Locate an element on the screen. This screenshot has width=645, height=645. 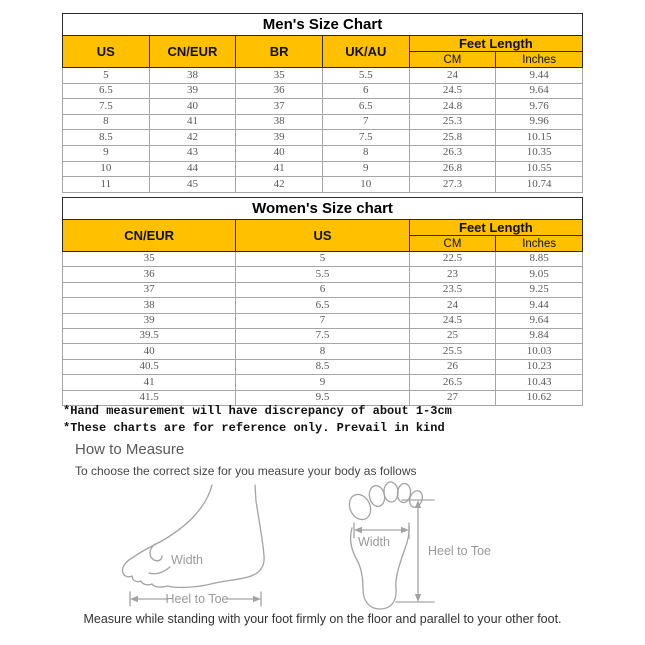
table-cell: 26.8 is located at coordinates (452, 169).